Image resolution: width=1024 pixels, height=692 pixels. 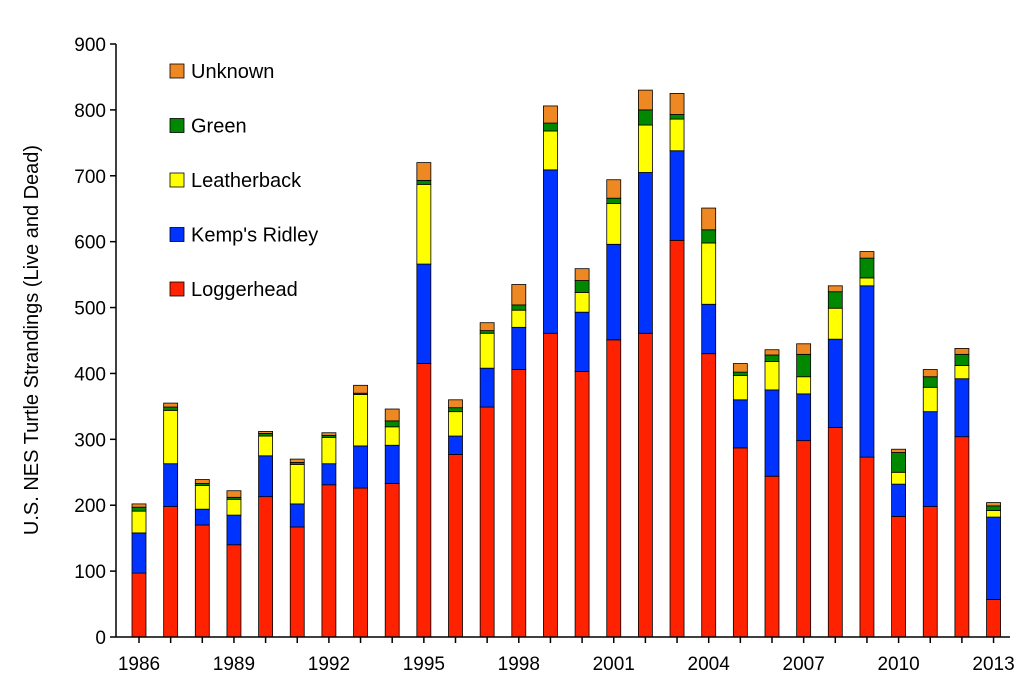 What do you see at coordinates (898, 478) in the screenshot?
I see `bar-segment-2010-s2` at bounding box center [898, 478].